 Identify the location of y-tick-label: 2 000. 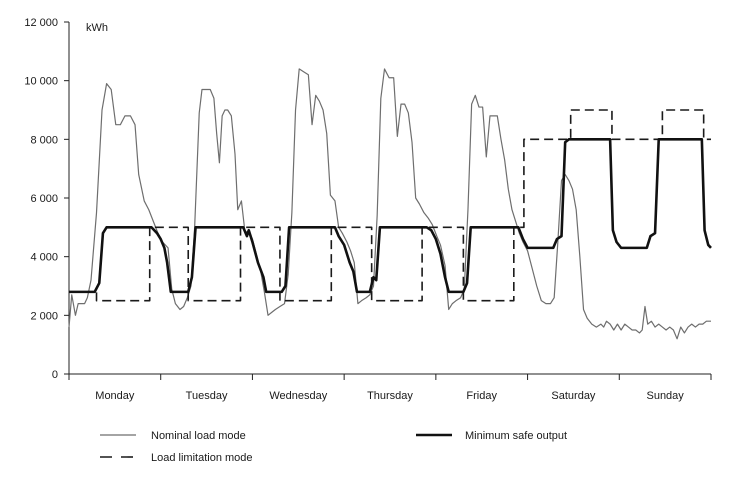
(44, 316).